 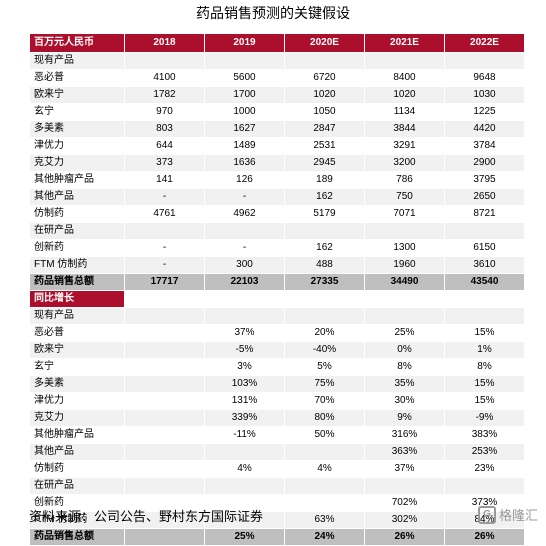 I want to click on table-cell: 1134, so click(x=404, y=112).